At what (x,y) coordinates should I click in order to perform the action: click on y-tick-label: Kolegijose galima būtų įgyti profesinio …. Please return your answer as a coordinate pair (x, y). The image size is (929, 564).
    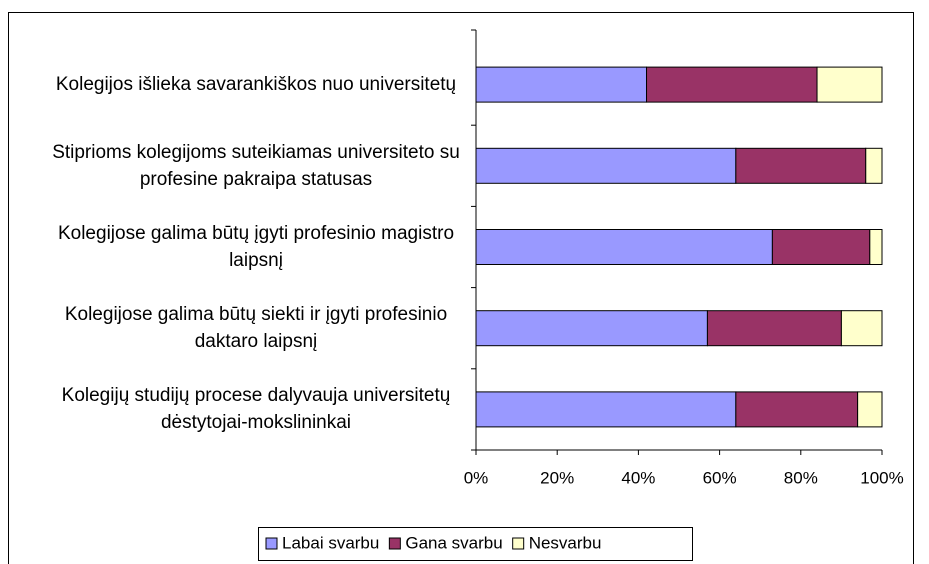
    Looking at the image, I should click on (256, 246).